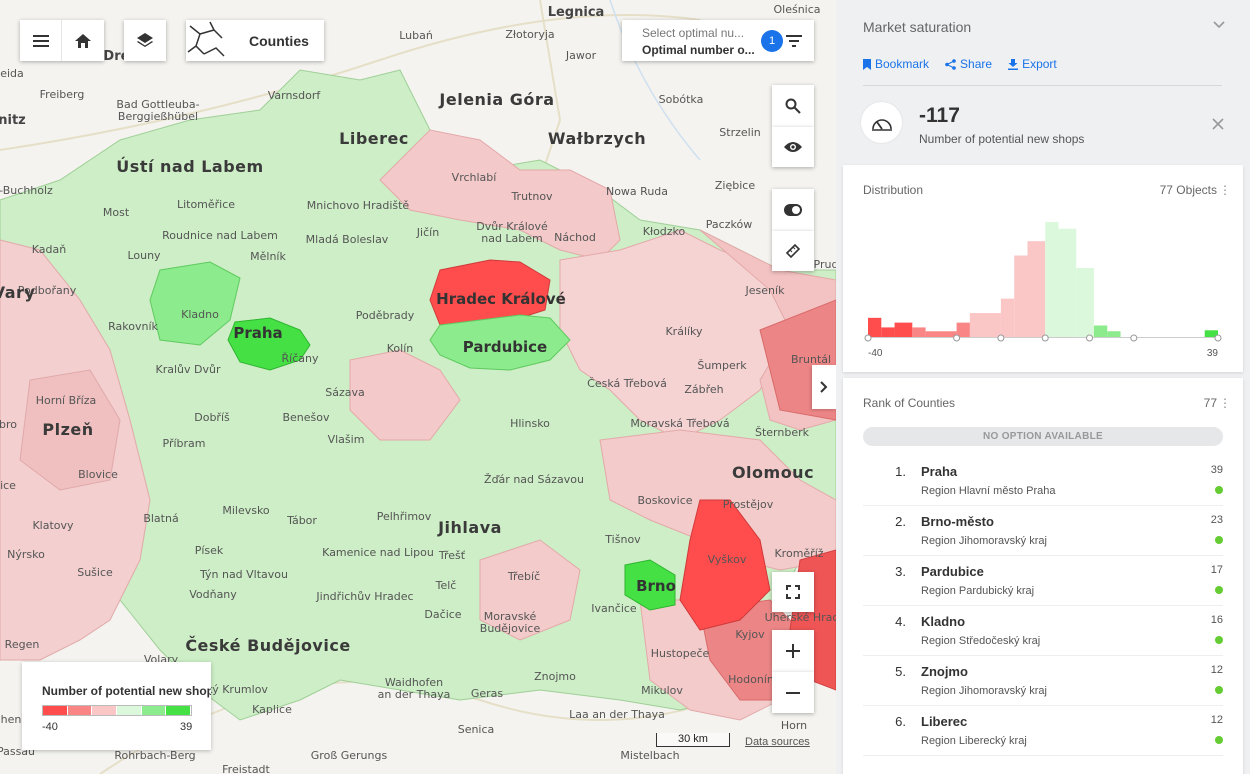 This screenshot has width=1250, height=774. What do you see at coordinates (957, 521) in the screenshot?
I see `county-name: Brno-město` at bounding box center [957, 521].